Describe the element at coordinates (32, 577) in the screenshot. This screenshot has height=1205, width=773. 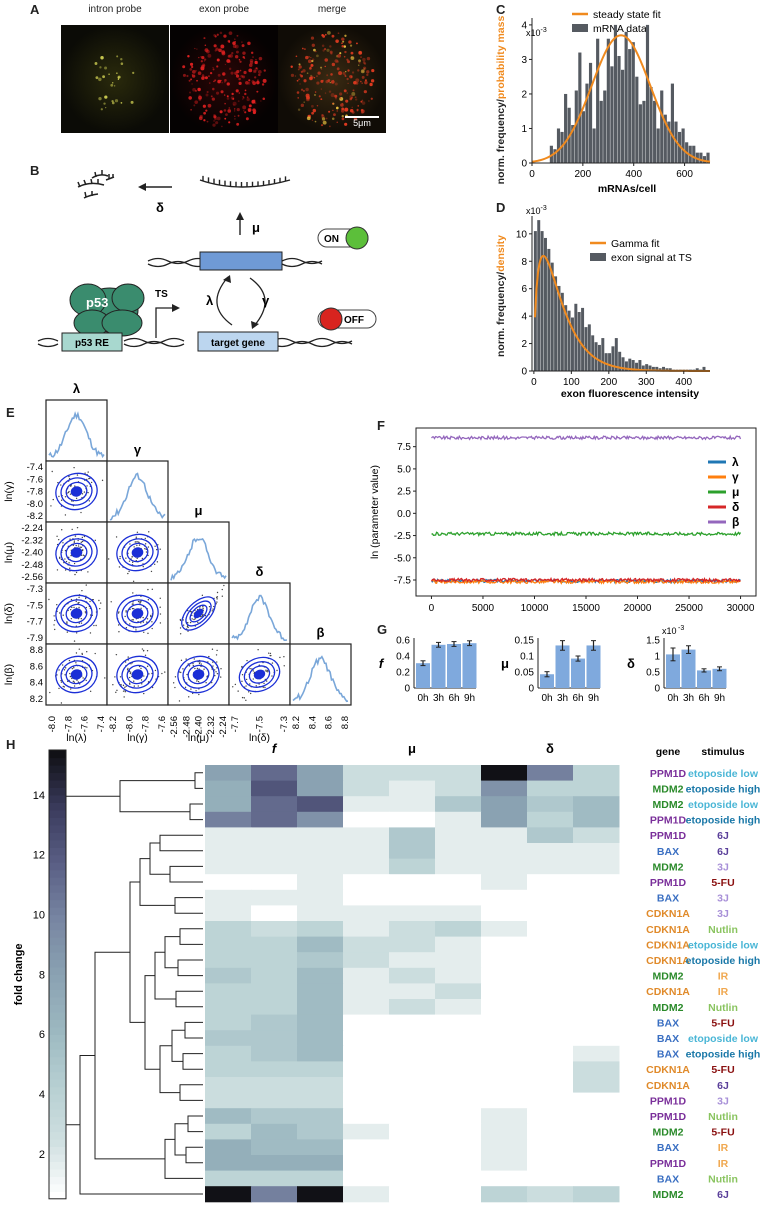
I see `e-y-tick: -2.56` at that location.